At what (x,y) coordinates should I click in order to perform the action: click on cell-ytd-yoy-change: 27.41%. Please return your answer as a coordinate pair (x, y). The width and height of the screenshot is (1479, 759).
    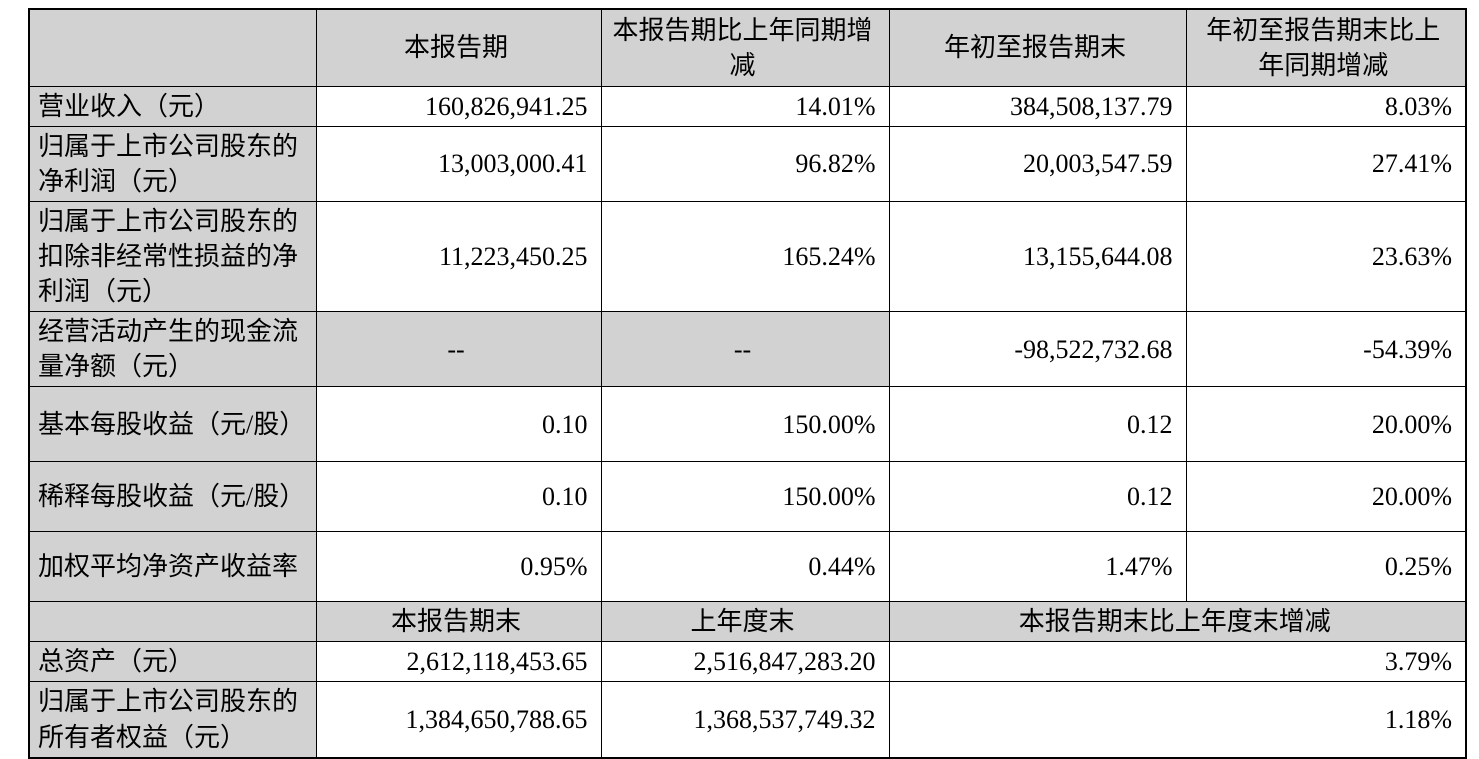
    Looking at the image, I should click on (1326, 163).